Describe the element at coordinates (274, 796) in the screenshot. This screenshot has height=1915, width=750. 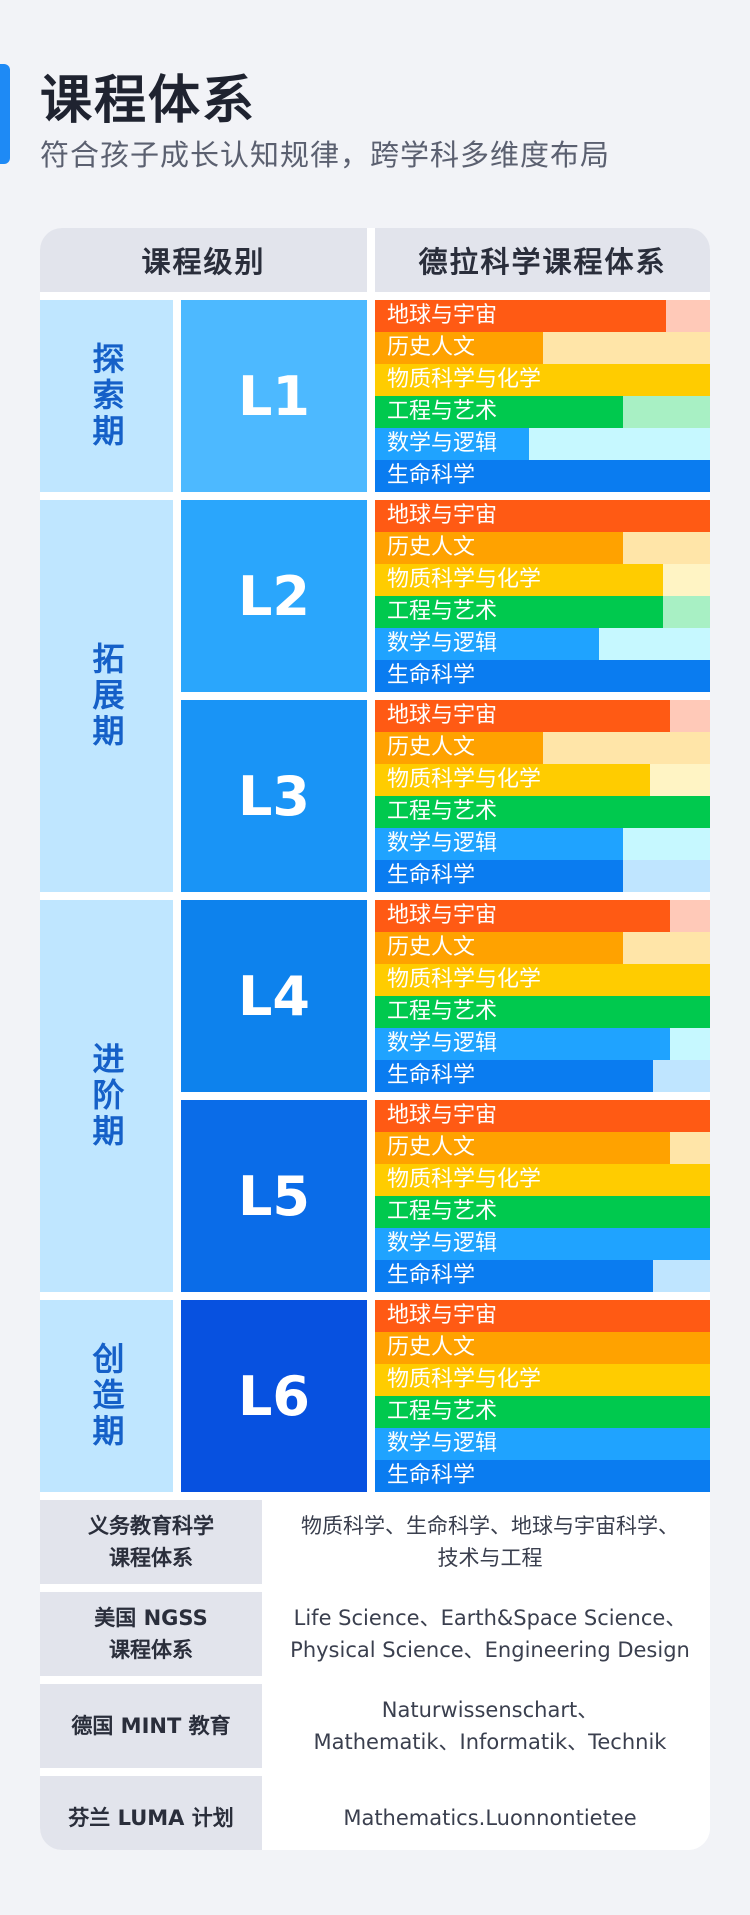
I see `level-cell-l3: L3` at that location.